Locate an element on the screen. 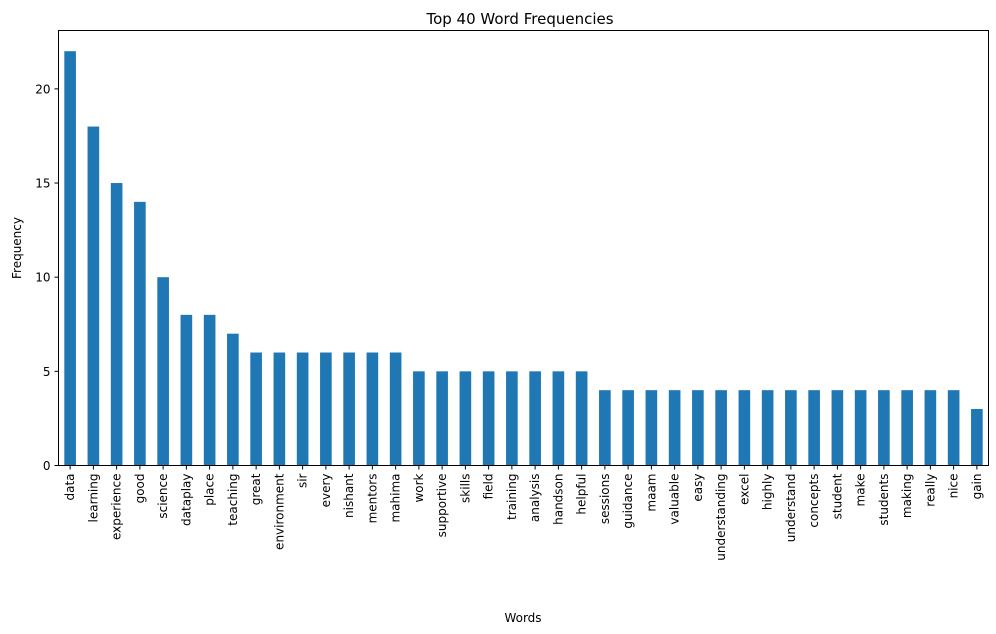 This screenshot has height=634, width=996. bar-supportive is located at coordinates (442, 418).